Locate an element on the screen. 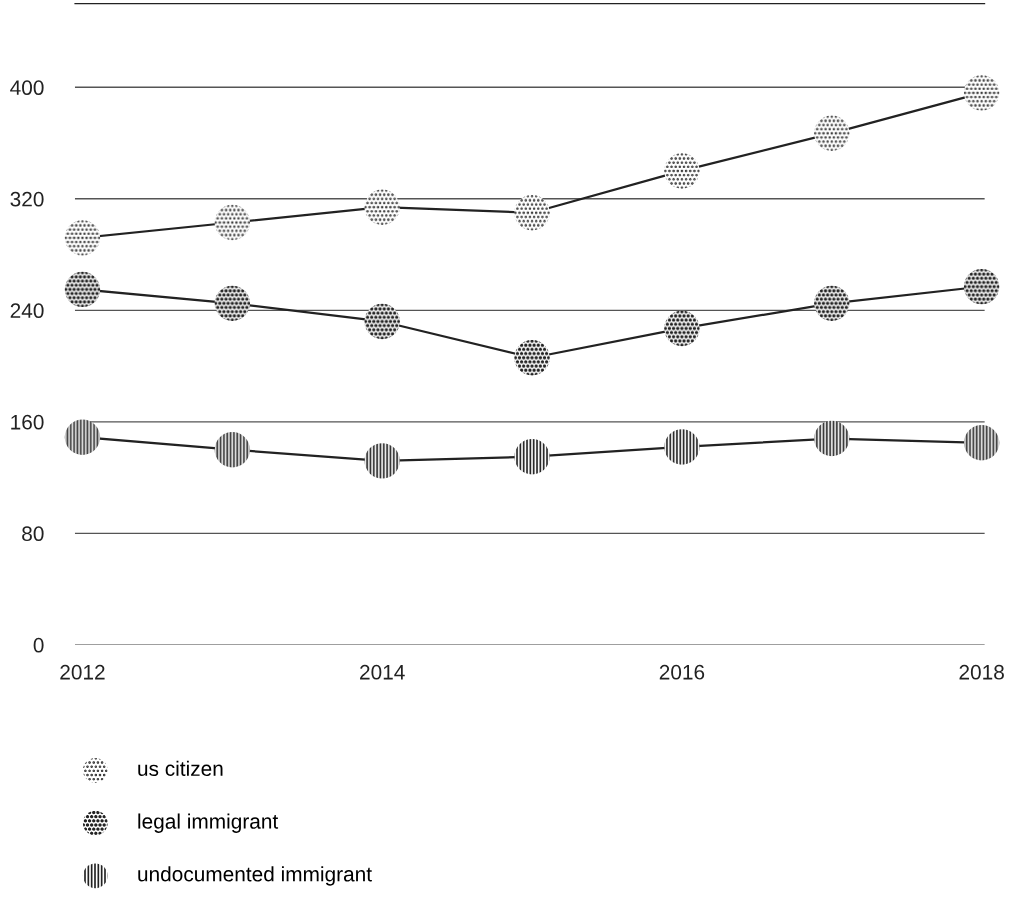 Image resolution: width=1013 pixels, height=916 pixels. legend-label: legal immigrant is located at coordinates (208, 823).